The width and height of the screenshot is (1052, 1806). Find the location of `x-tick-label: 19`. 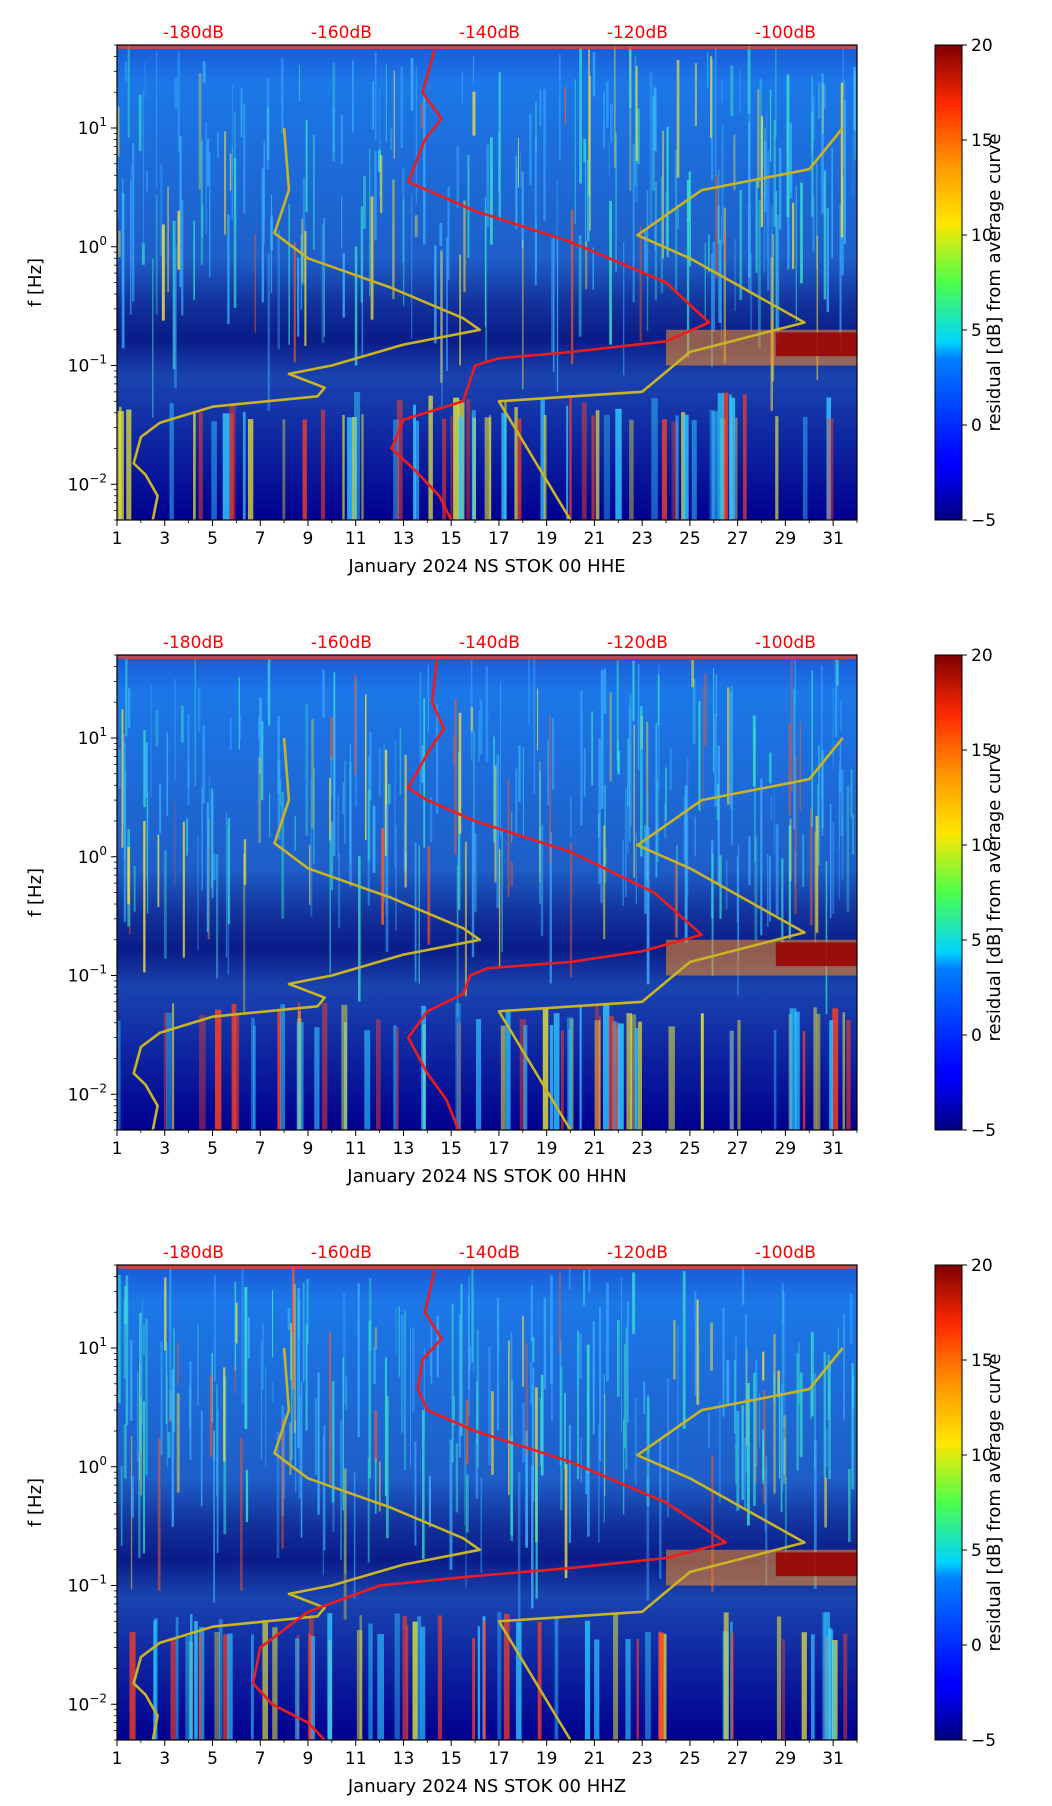

x-tick-label: 19 is located at coordinates (547, 1149).